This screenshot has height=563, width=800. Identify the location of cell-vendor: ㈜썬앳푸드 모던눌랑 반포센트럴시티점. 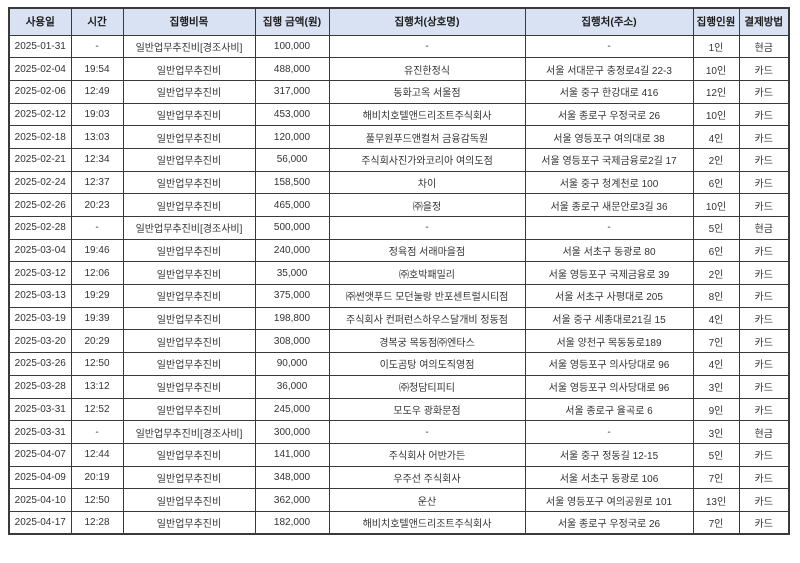
(427, 296).